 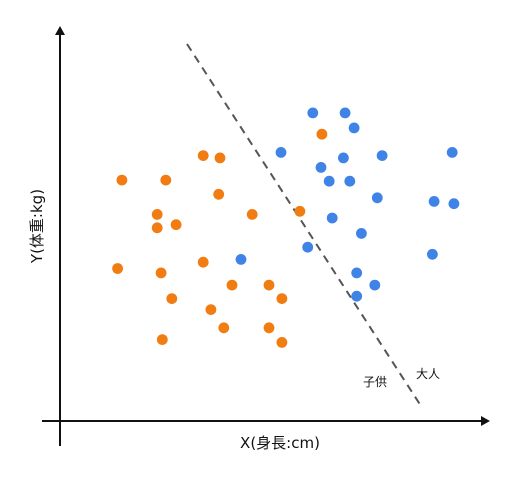 I want to click on x-axis-label: X(身長:cm), so click(x=280, y=443).